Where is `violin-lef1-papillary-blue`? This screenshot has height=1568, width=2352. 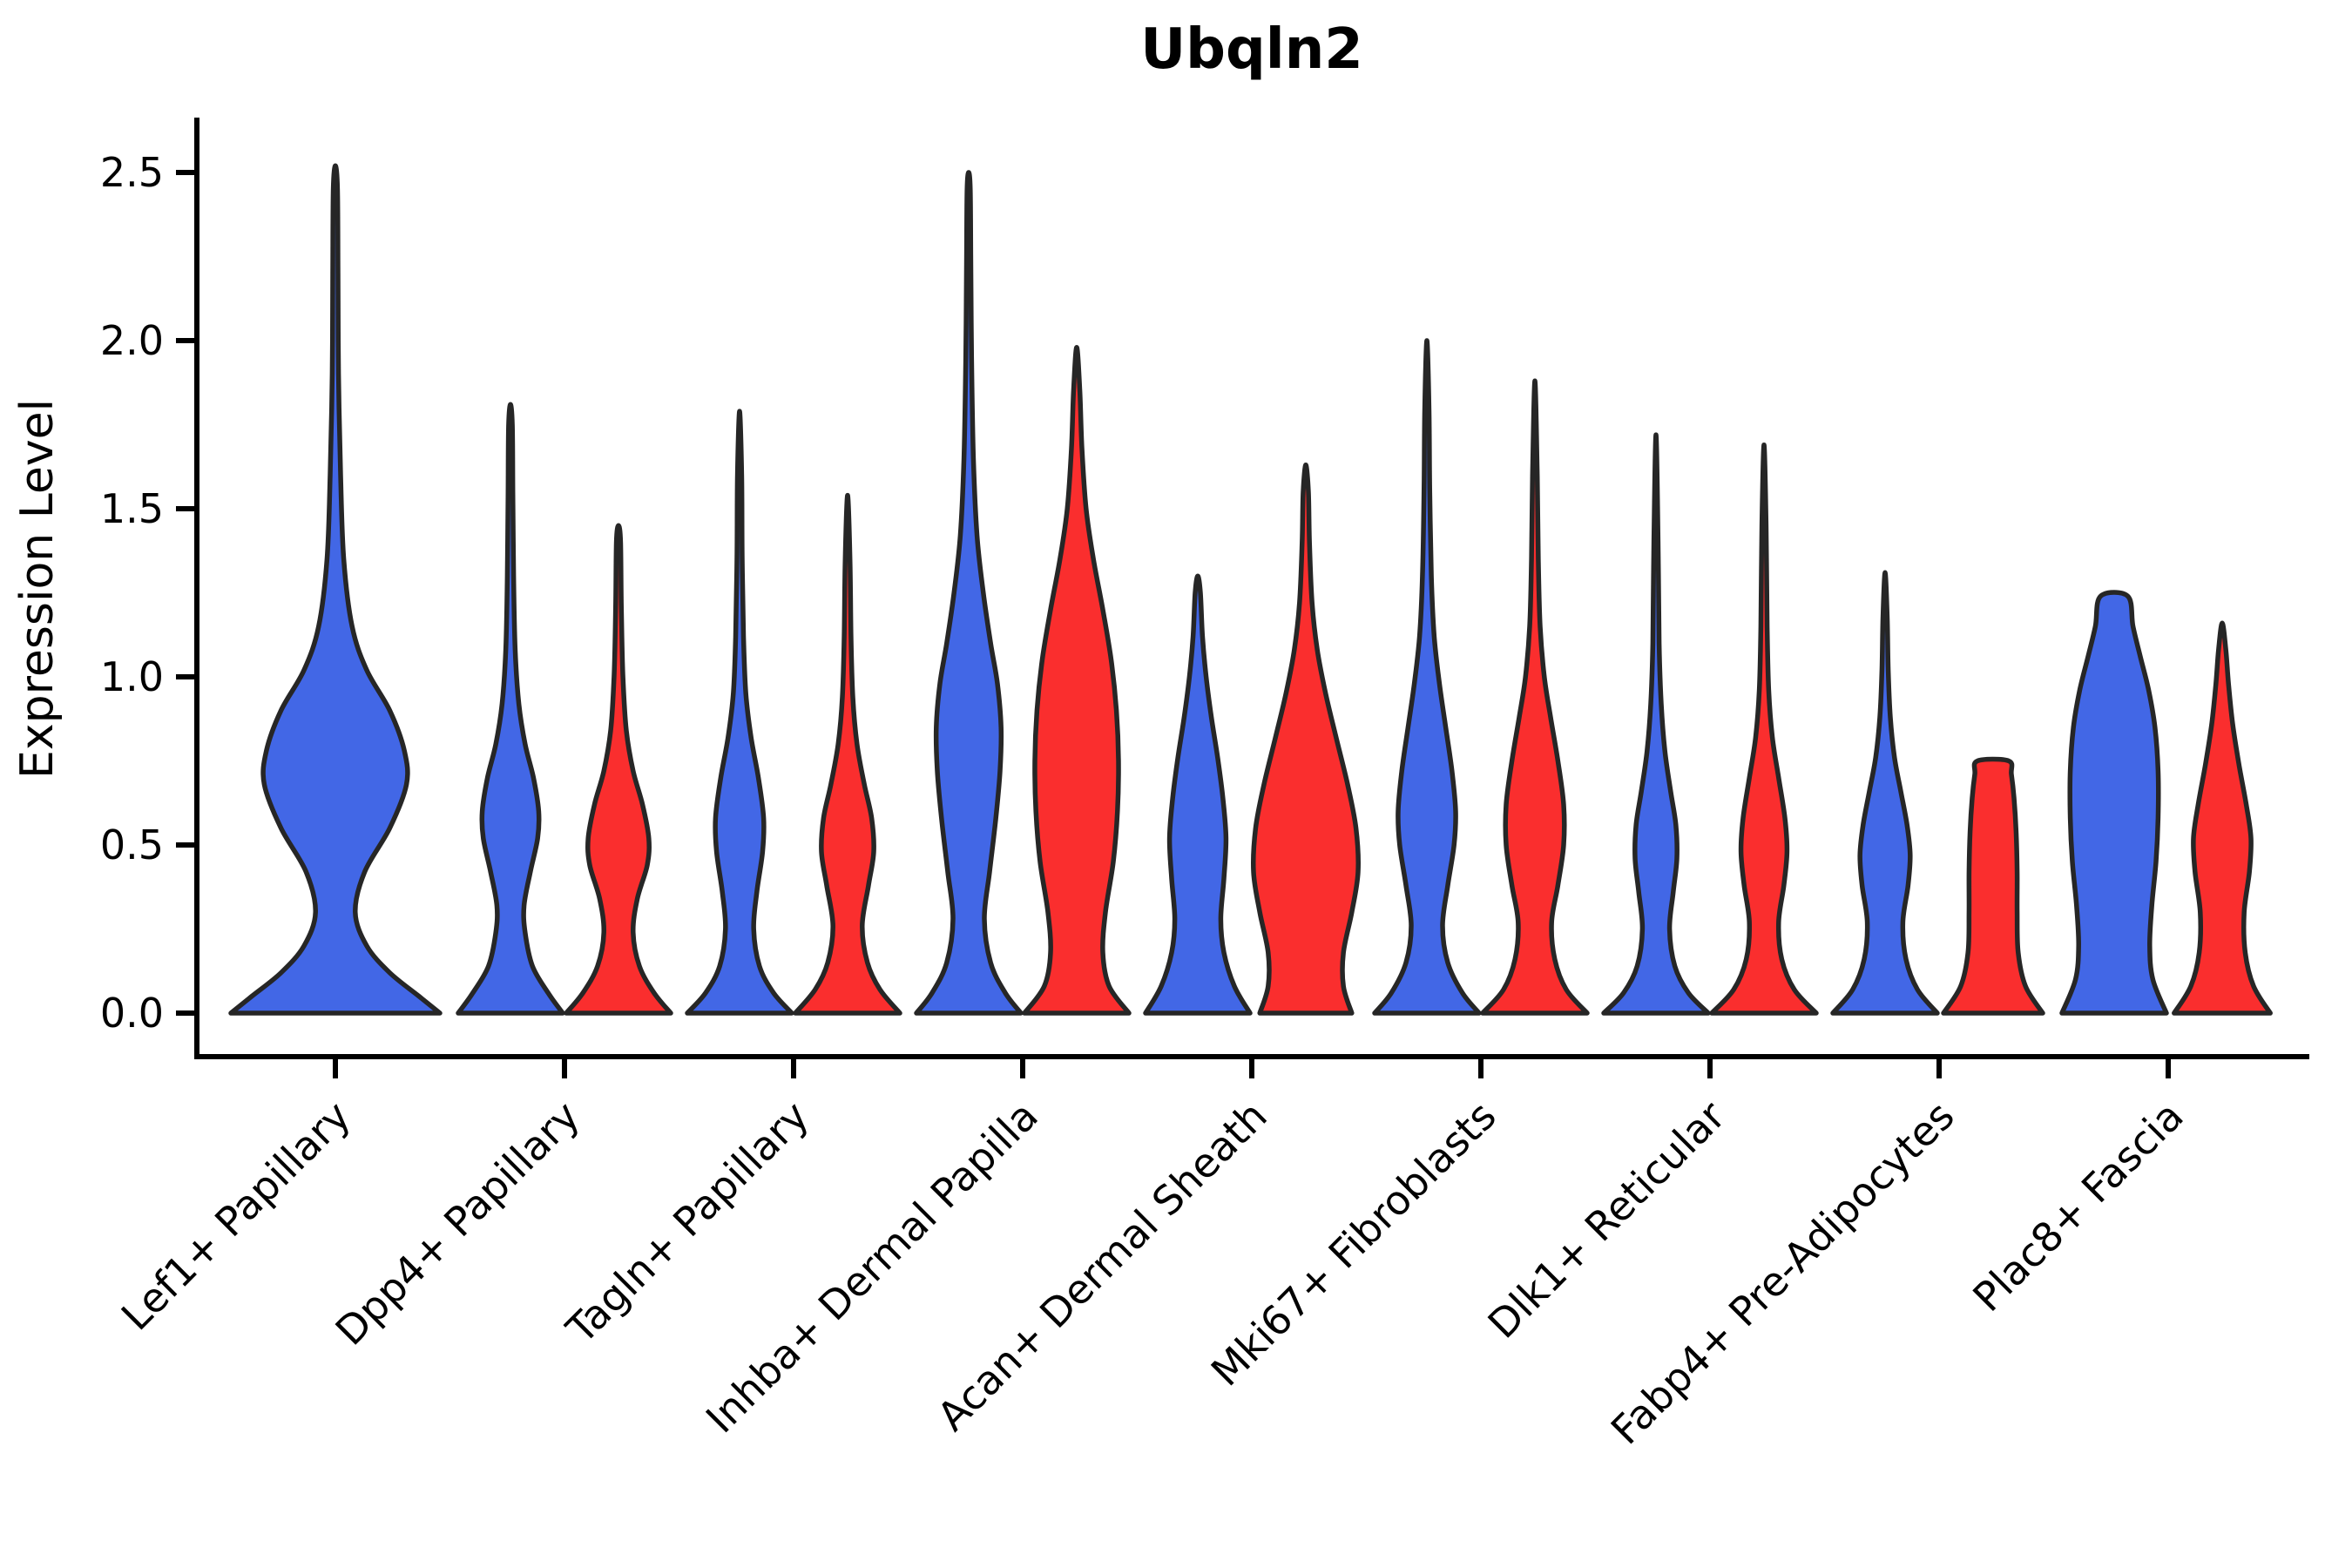 violin-lef1-papillary-blue is located at coordinates (335, 589).